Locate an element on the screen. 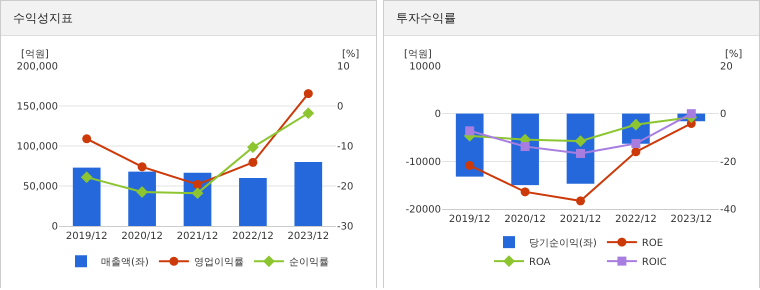 This screenshot has height=290, width=760. legend-label: 매출액(좌) is located at coordinates (125, 262).